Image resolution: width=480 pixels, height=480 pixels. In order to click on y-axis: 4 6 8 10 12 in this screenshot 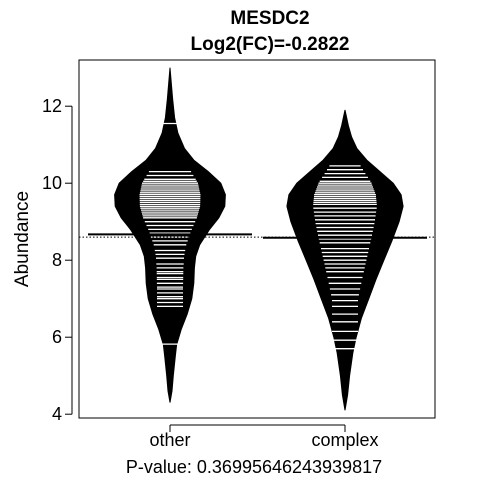, I will do `click(57, 260)`.